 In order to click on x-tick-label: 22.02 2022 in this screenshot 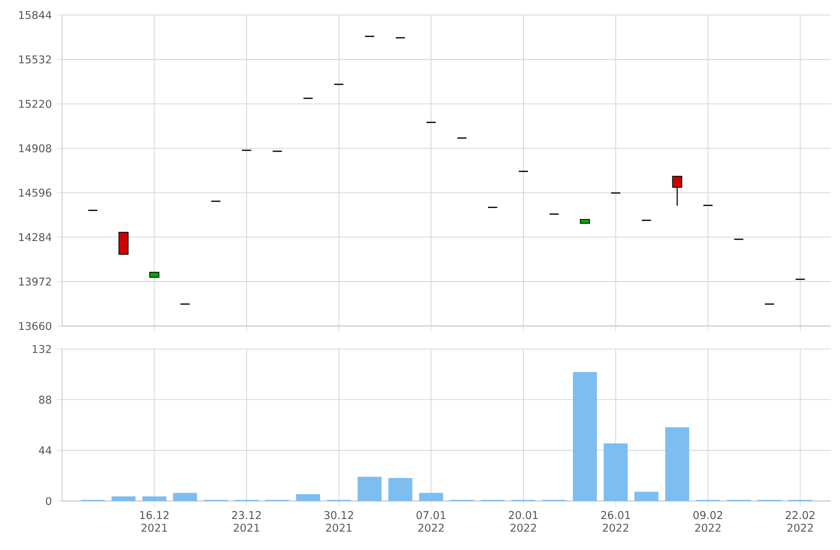, I will do `click(800, 521)`.